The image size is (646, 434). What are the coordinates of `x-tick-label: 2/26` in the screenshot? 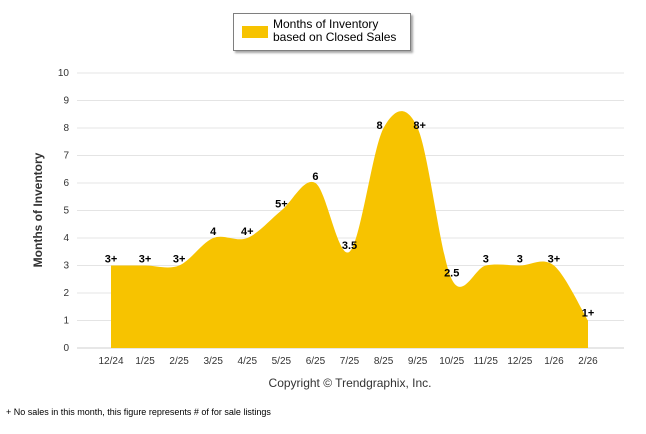 It's located at (588, 361).